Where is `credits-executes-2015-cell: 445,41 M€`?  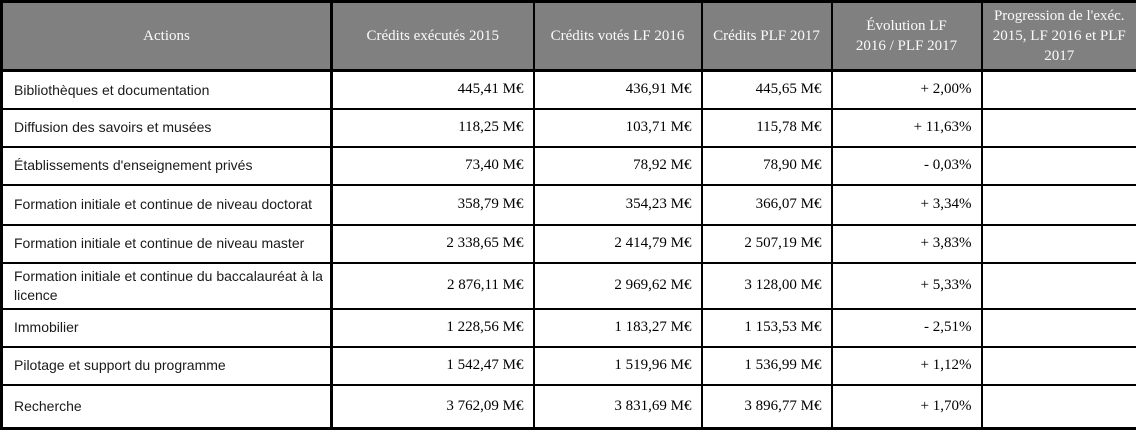 credits-executes-2015-cell: 445,41 M€ is located at coordinates (432, 89).